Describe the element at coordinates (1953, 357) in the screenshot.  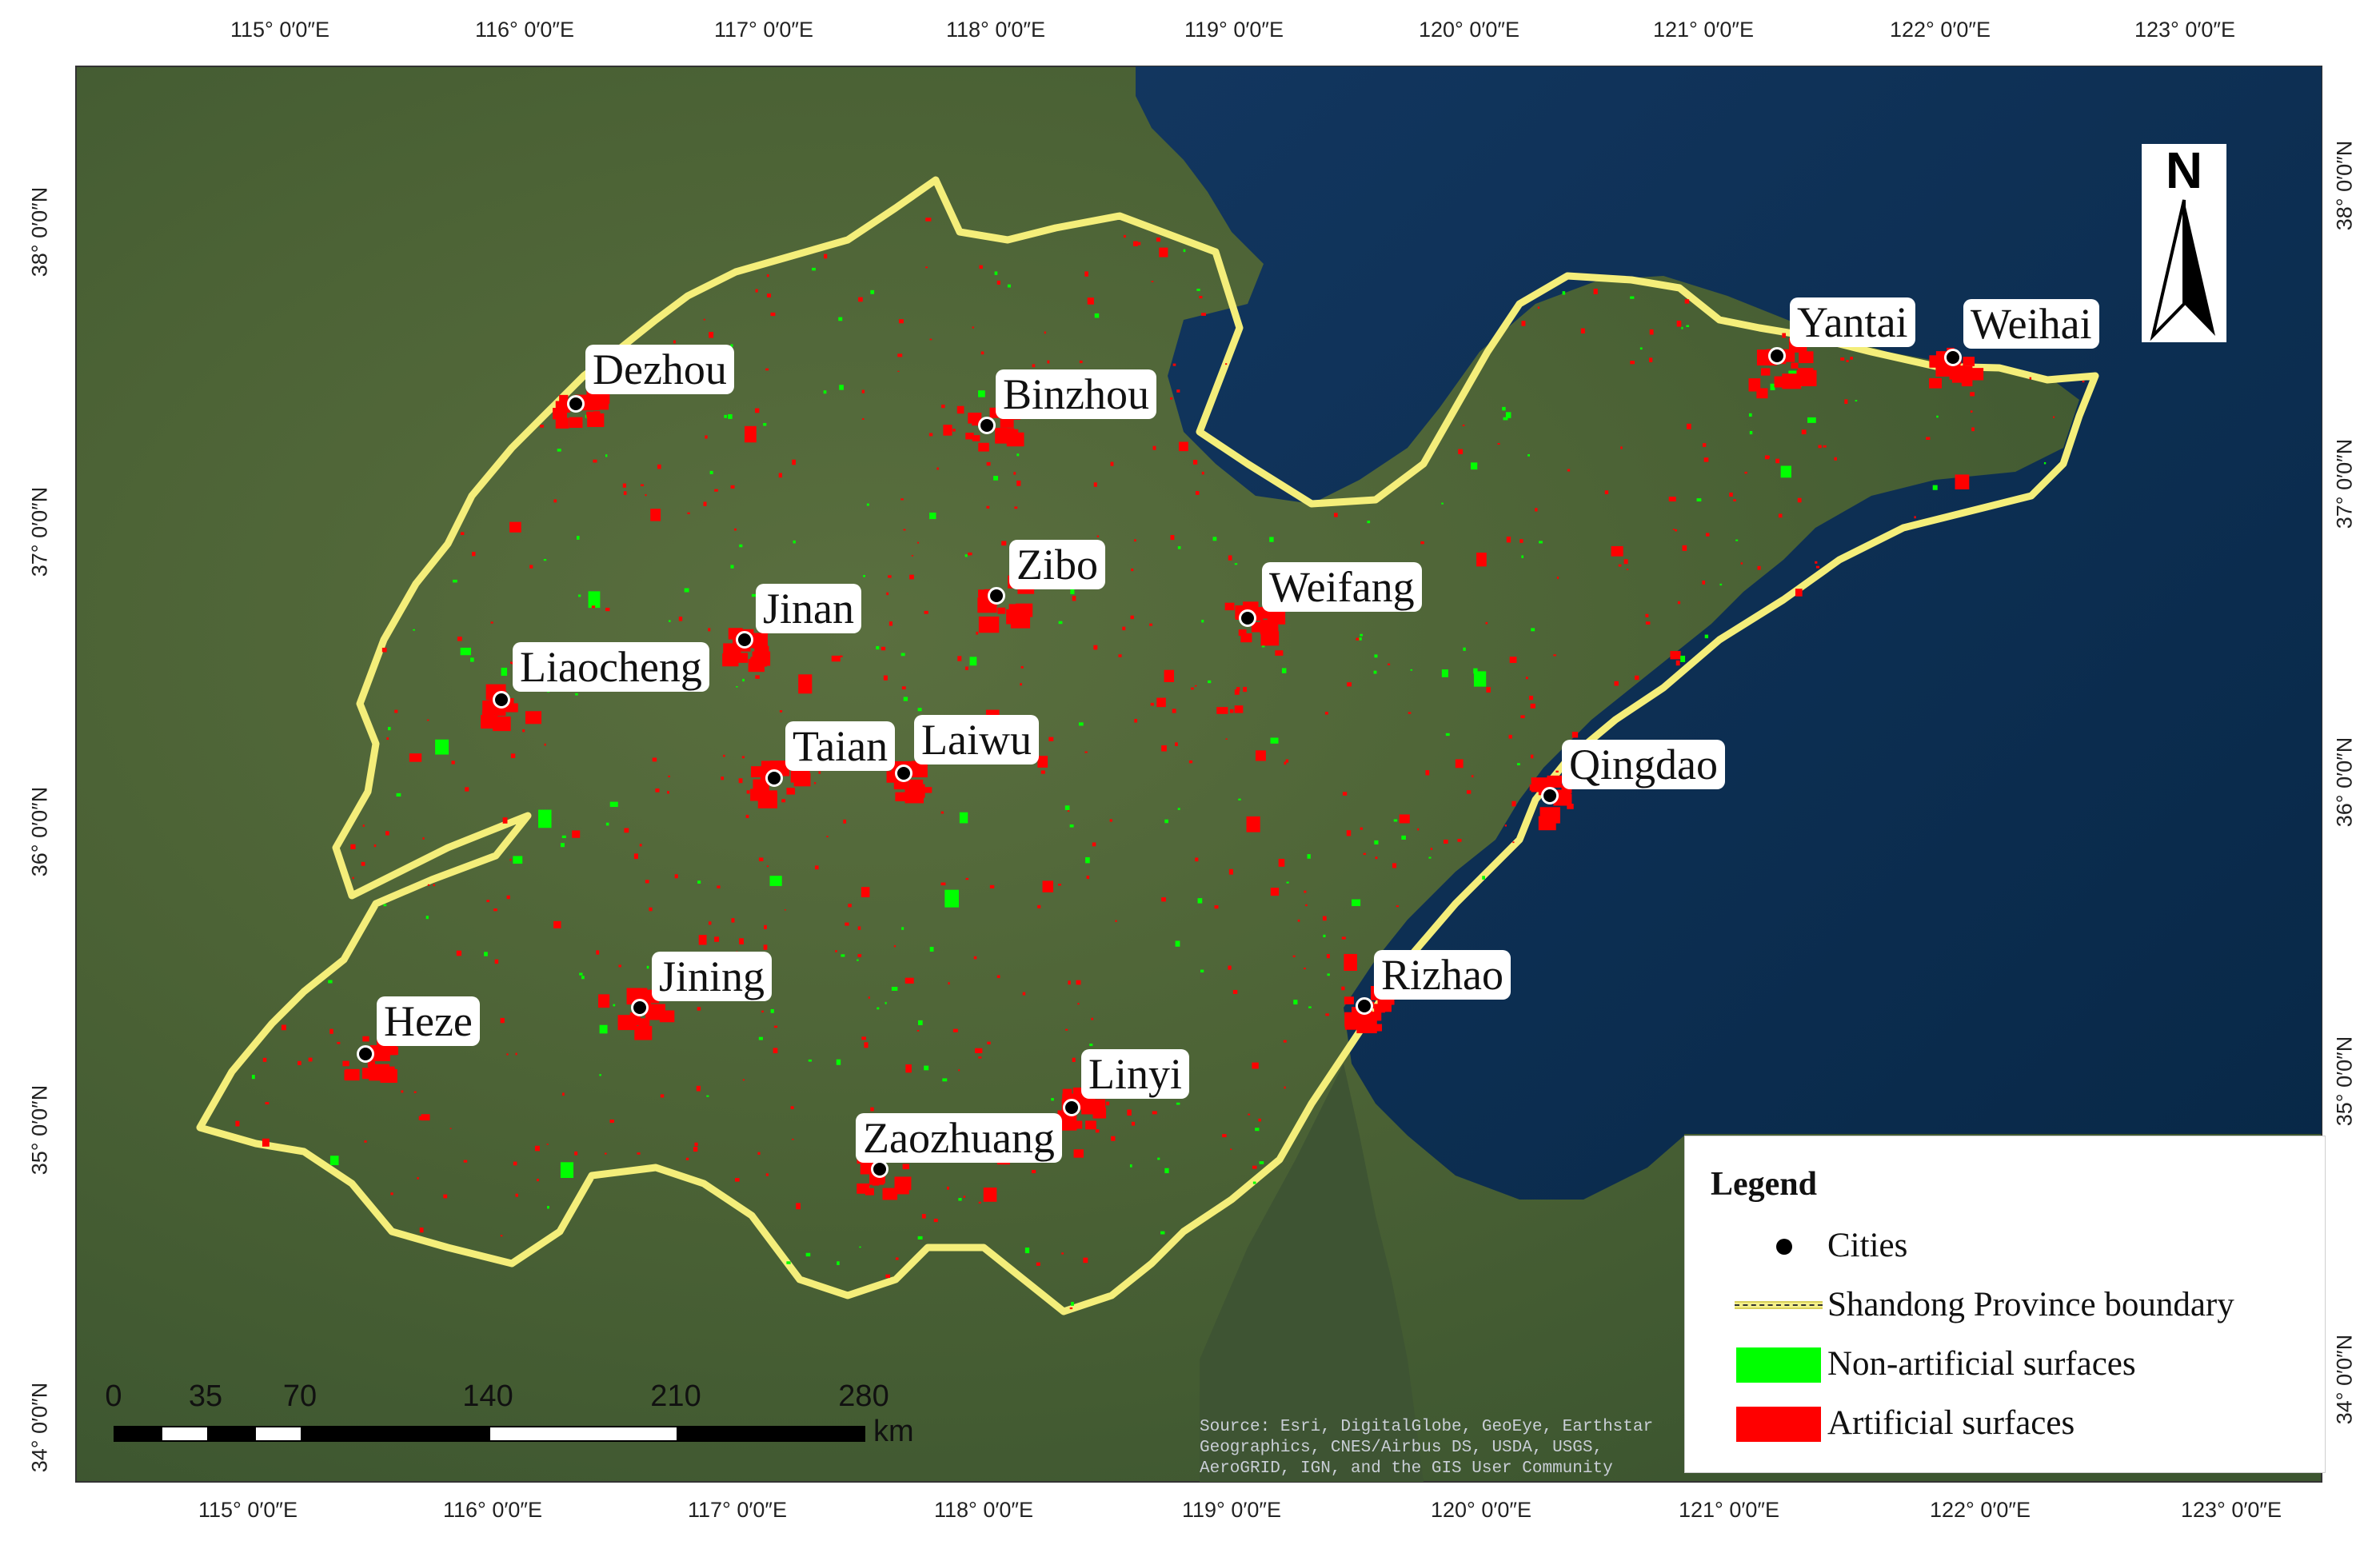
I see `city-dot-weihai` at that location.